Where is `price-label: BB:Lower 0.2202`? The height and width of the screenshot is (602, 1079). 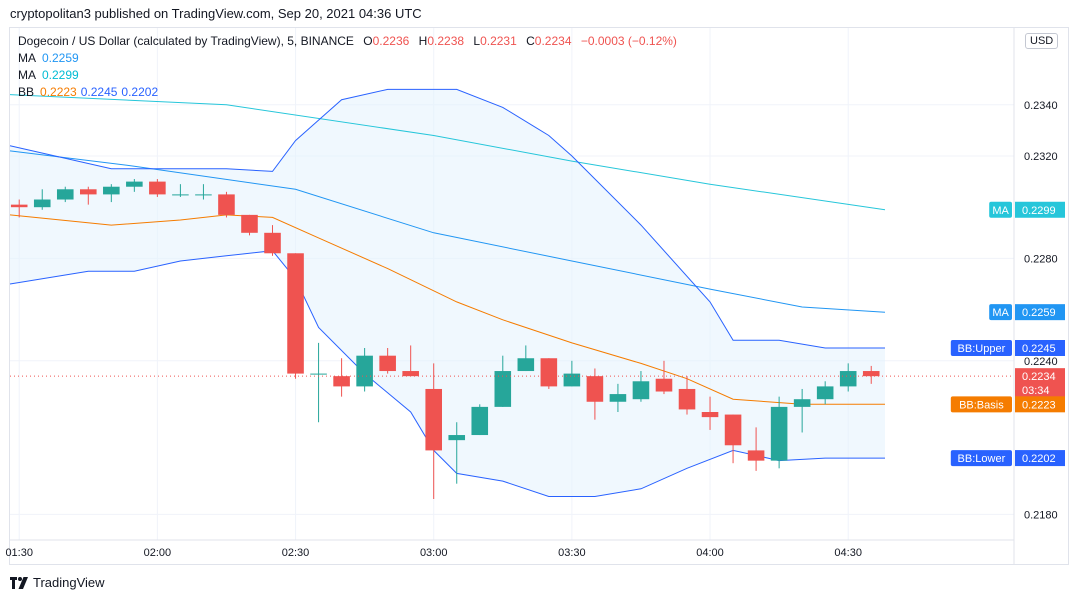
price-label: BB:Lower 0.2202 is located at coordinates (1007, 458).